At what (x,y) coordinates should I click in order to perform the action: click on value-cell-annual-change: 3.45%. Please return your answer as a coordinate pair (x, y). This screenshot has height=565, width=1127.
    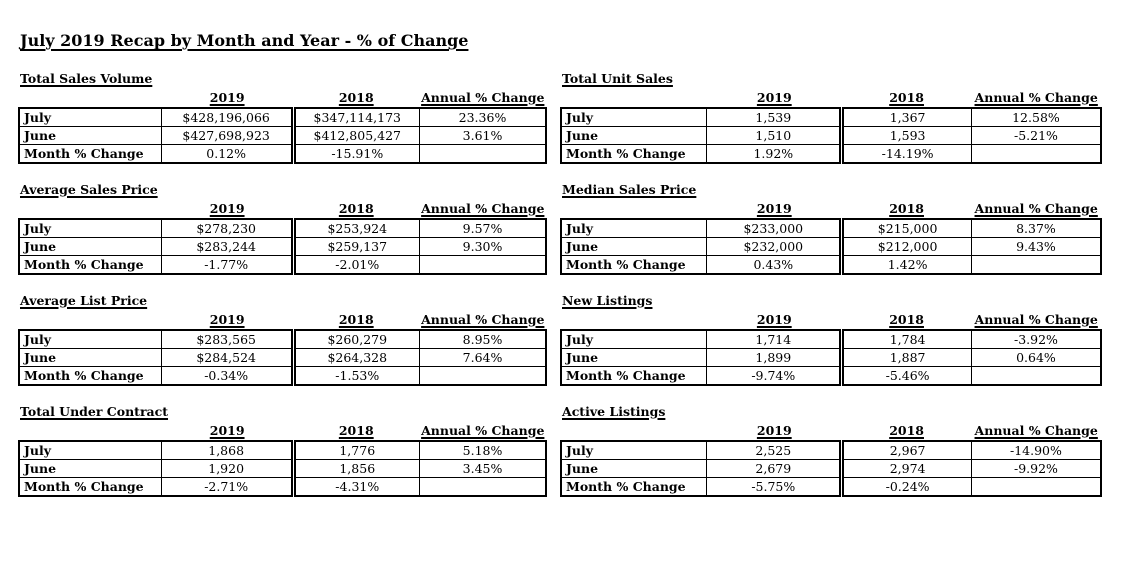
    Looking at the image, I should click on (483, 468).